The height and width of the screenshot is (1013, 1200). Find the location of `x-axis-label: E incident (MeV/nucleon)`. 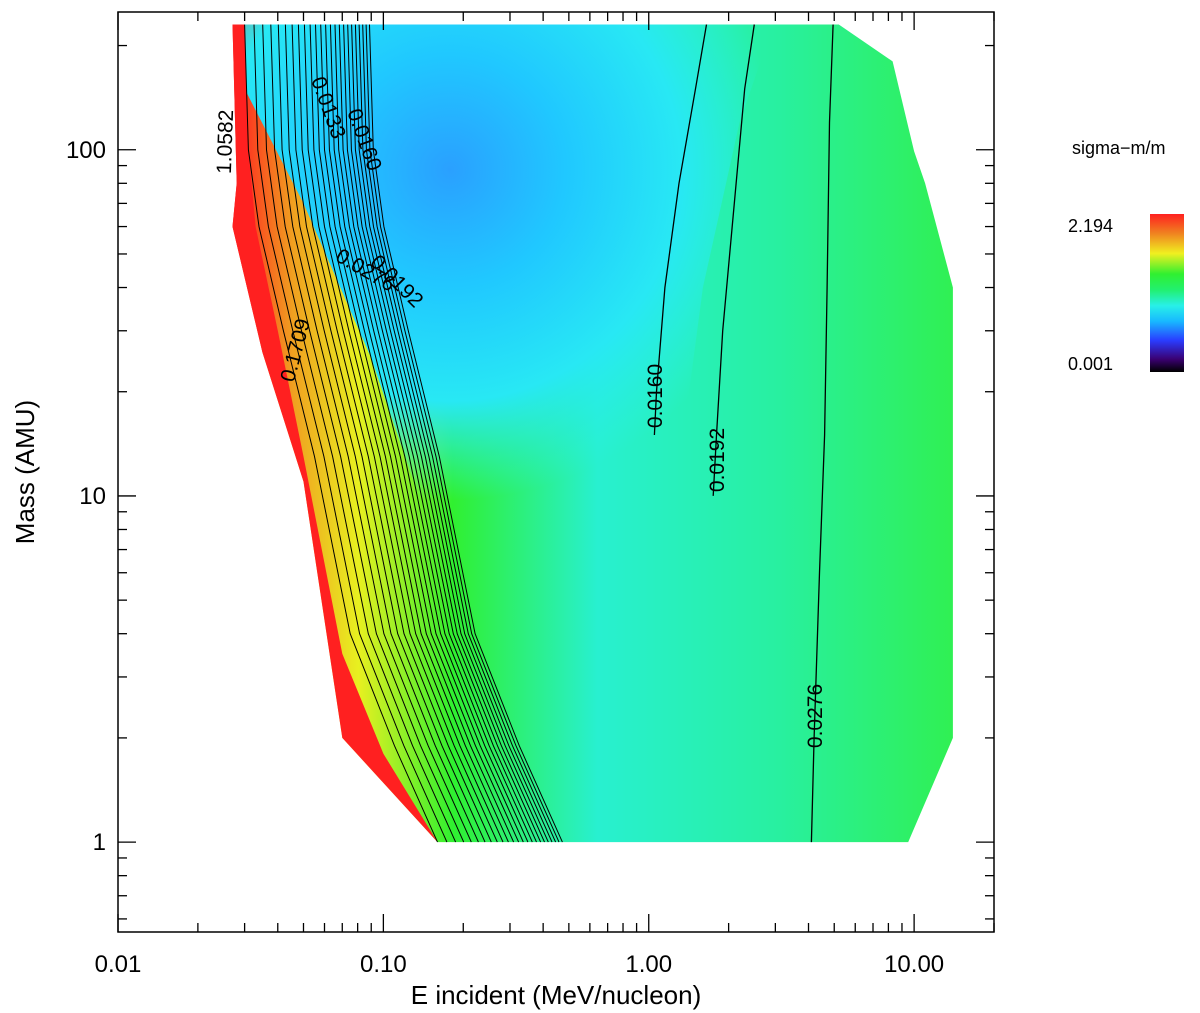

x-axis-label: E incident (MeV/nucleon) is located at coordinates (556, 995).